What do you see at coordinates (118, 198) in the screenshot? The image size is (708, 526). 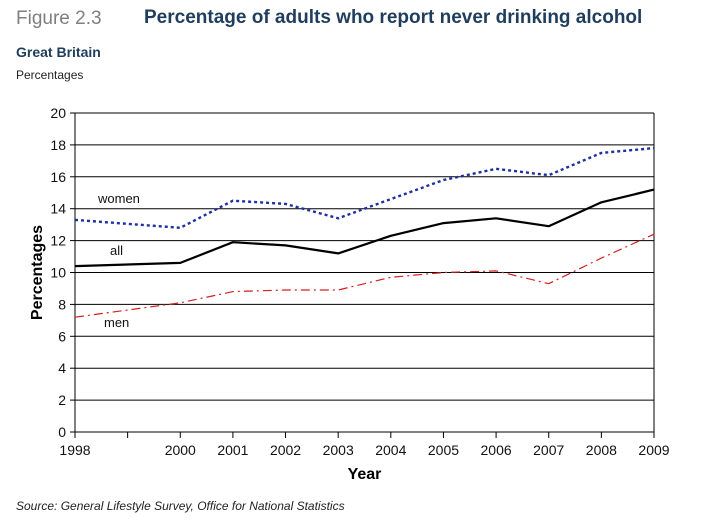 I see `series-label-women: women` at bounding box center [118, 198].